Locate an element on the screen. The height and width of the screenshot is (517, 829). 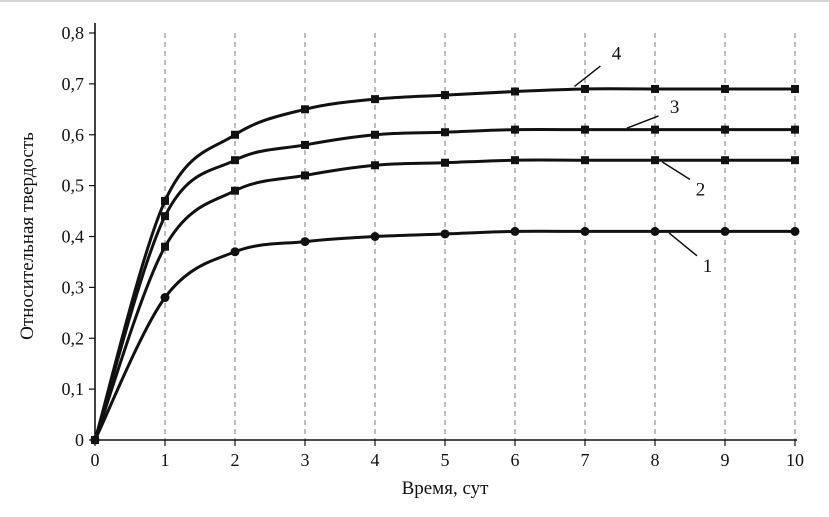
y-tick-label: 0,8 is located at coordinates (73, 33).